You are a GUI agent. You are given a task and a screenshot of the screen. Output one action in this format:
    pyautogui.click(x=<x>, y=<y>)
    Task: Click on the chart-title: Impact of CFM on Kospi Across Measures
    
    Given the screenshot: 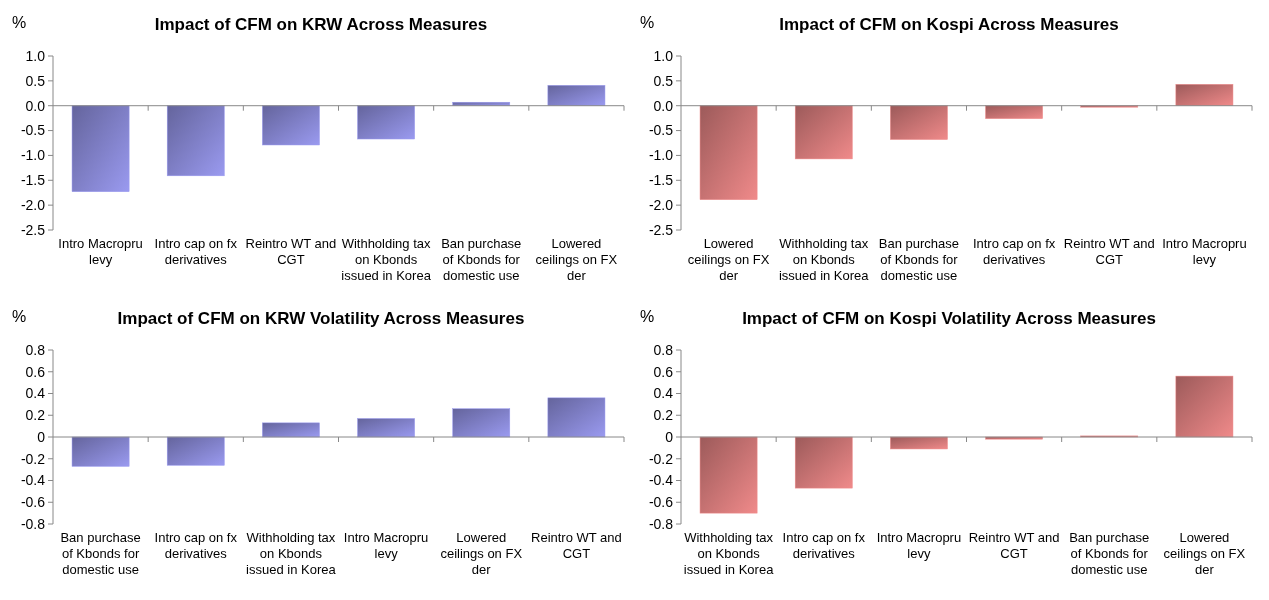 What is the action you would take?
    pyautogui.click(x=949, y=24)
    